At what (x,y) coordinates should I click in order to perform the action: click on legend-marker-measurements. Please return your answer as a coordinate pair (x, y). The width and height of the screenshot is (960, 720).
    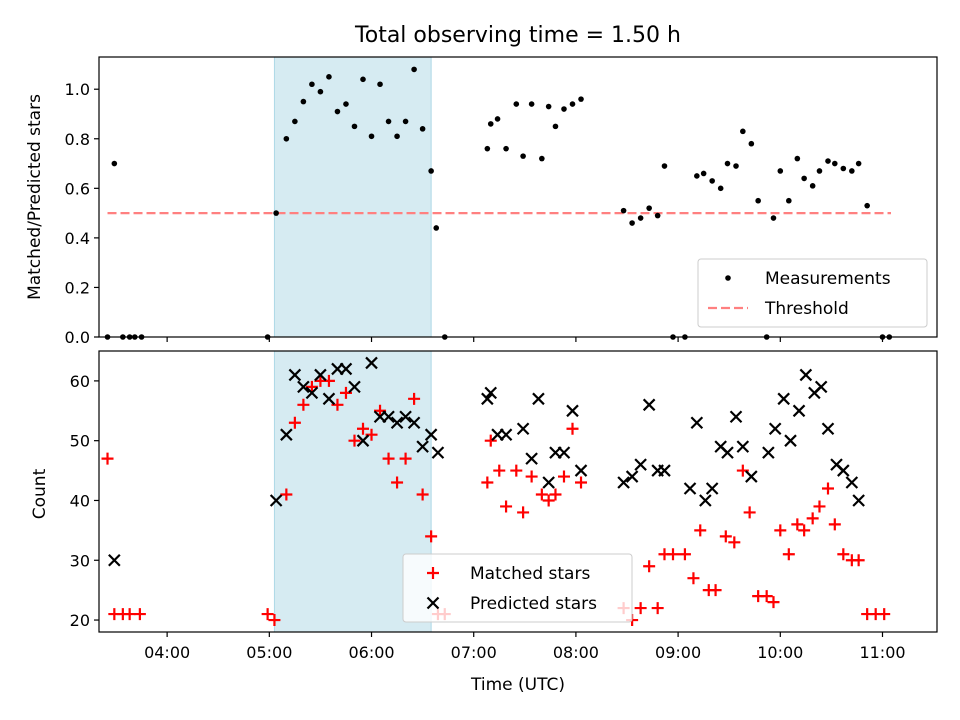
    Looking at the image, I should click on (728, 278).